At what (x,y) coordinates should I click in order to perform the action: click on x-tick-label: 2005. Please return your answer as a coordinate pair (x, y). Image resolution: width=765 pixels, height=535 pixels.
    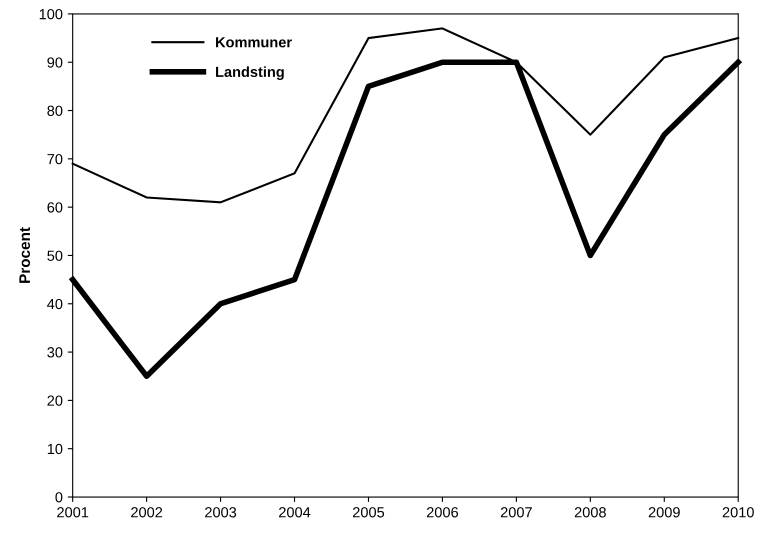
    Looking at the image, I should click on (368, 512).